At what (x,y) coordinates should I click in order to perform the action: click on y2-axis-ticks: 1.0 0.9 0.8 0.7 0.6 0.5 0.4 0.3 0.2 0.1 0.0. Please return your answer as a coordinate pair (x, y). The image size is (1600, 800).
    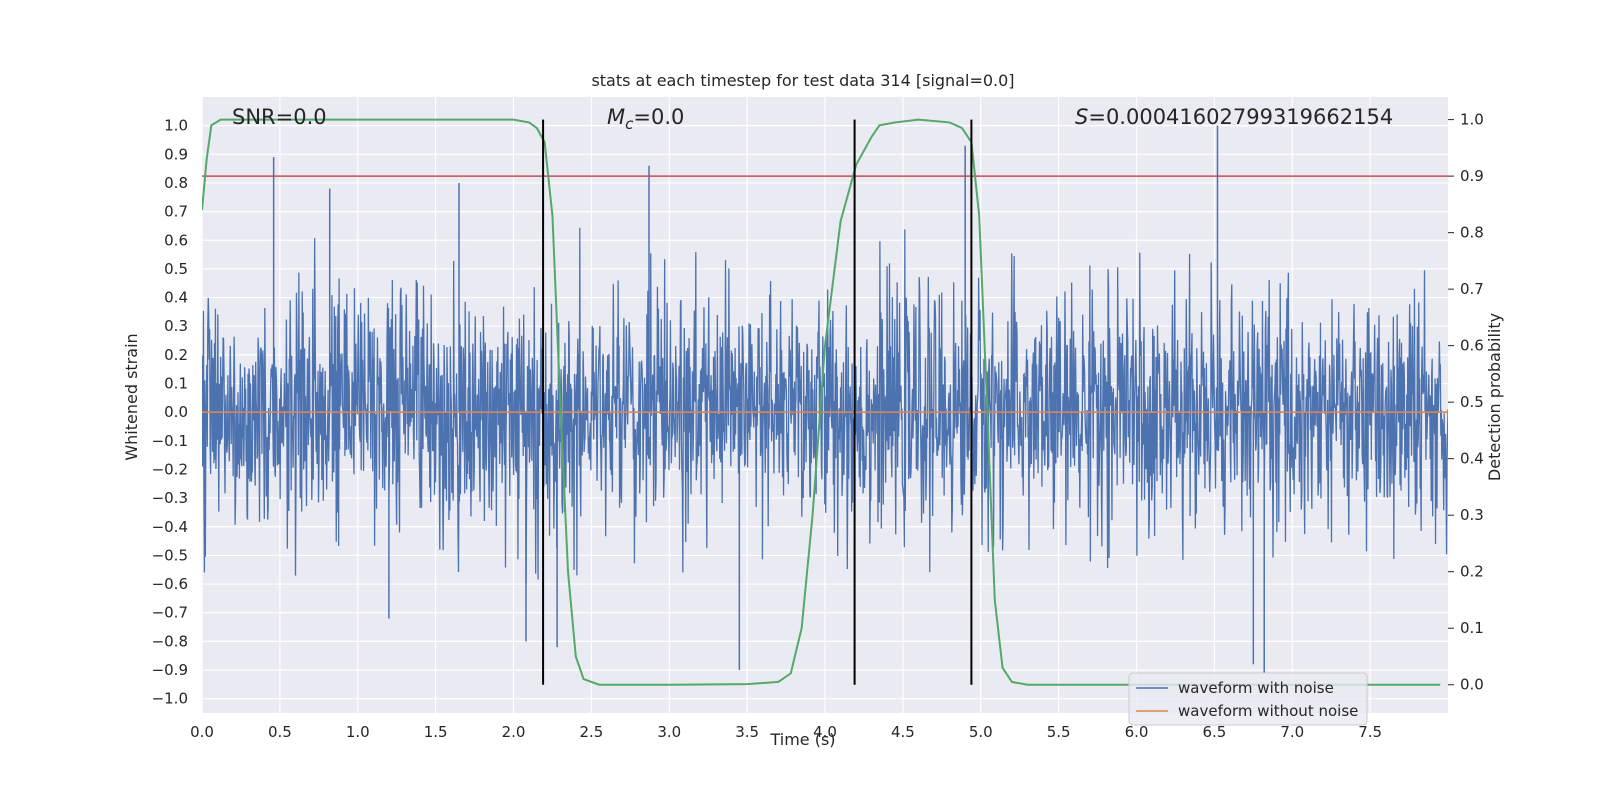
    Looking at the image, I should click on (1466, 402).